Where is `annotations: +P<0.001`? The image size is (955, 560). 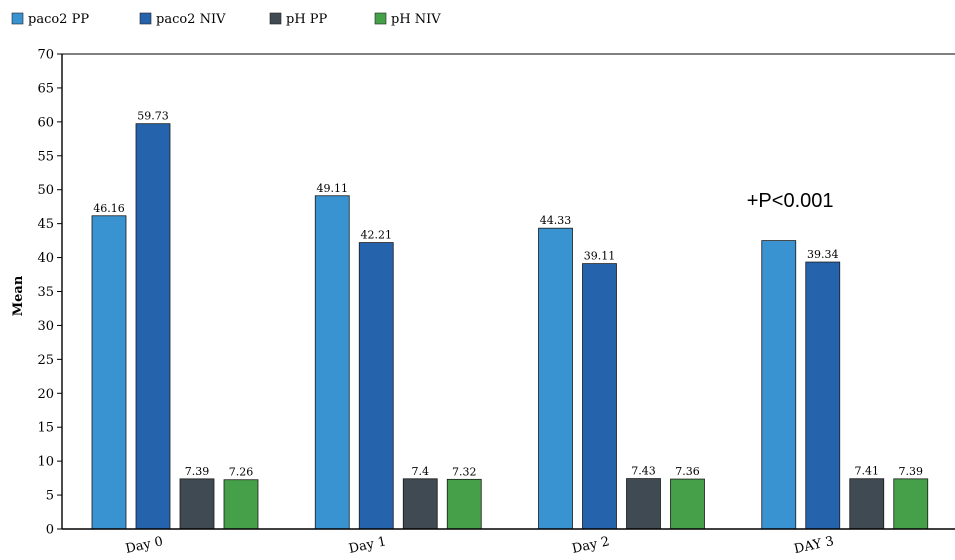
annotations: +P<0.001 is located at coordinates (790, 201).